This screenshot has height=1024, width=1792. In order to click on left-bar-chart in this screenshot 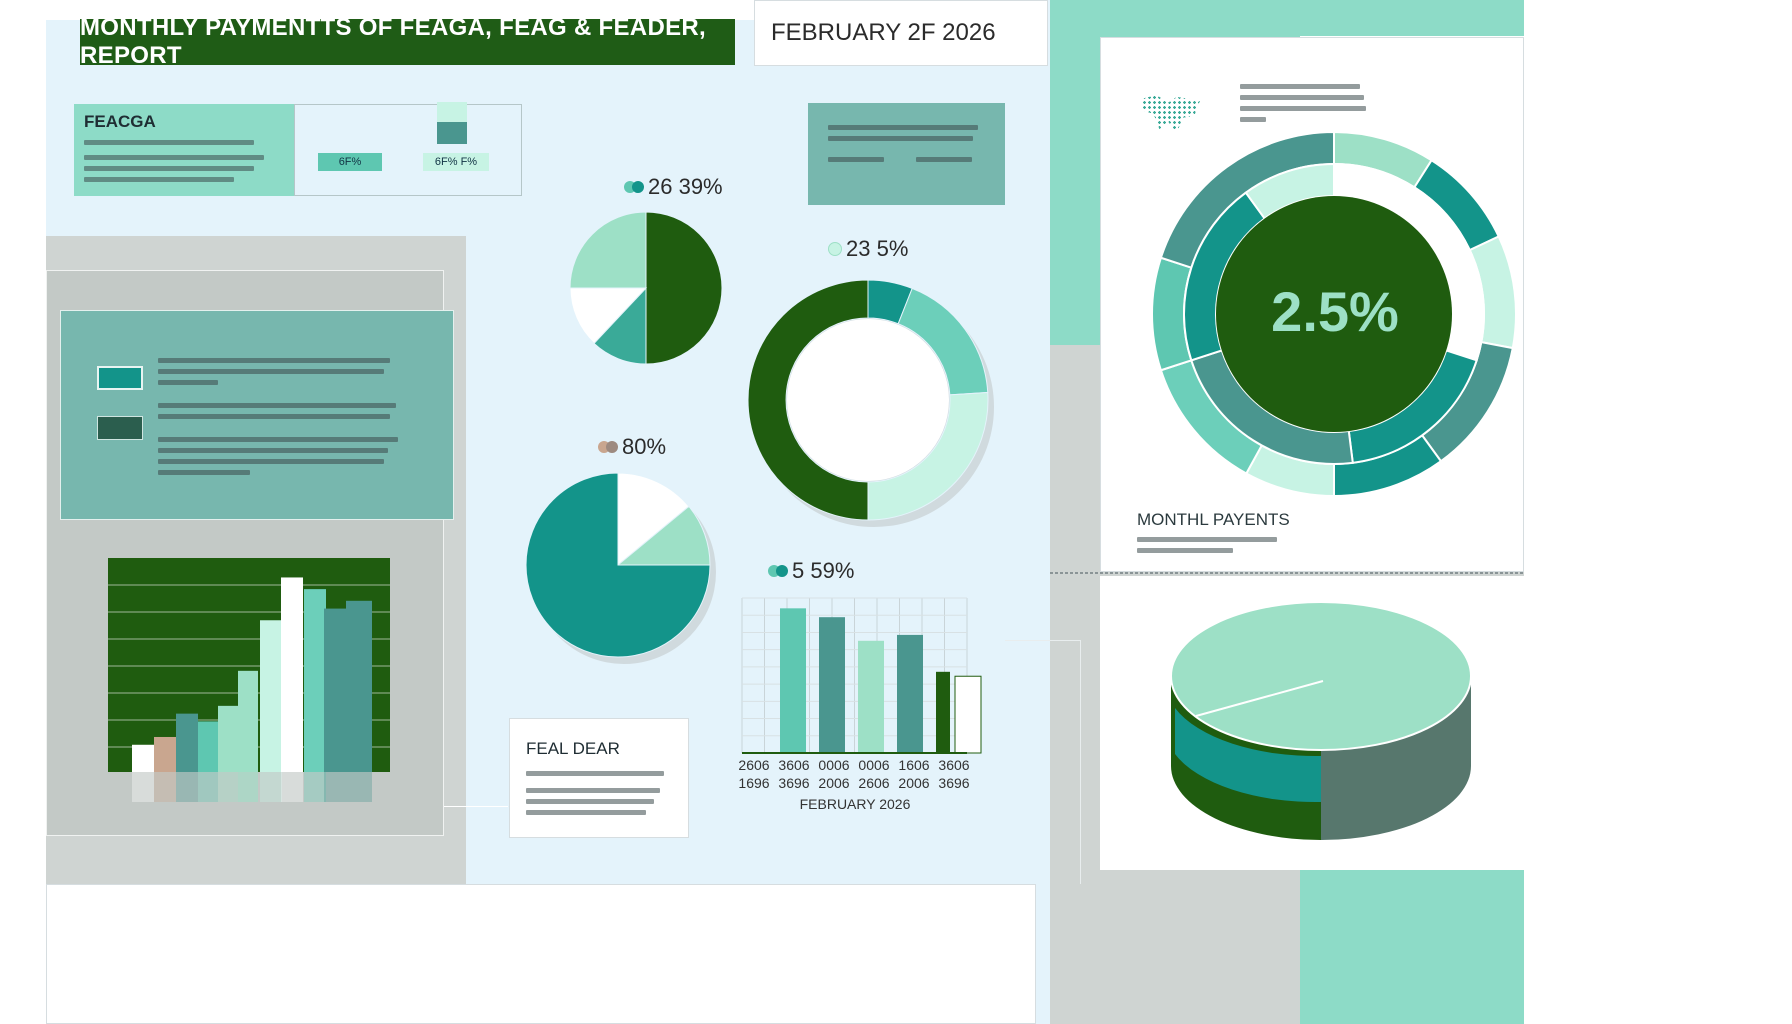, I will do `click(249, 680)`.